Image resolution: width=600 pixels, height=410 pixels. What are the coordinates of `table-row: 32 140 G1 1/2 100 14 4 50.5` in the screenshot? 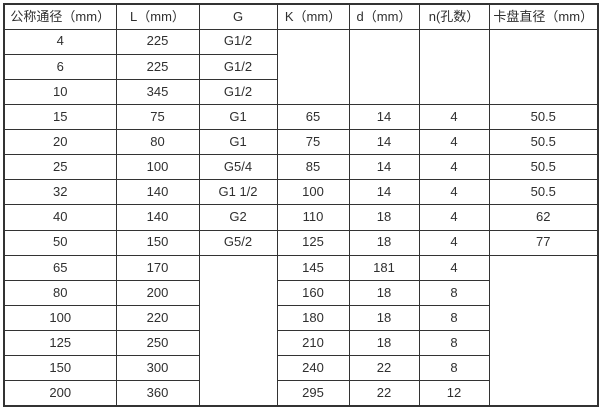 It's located at (301, 192).